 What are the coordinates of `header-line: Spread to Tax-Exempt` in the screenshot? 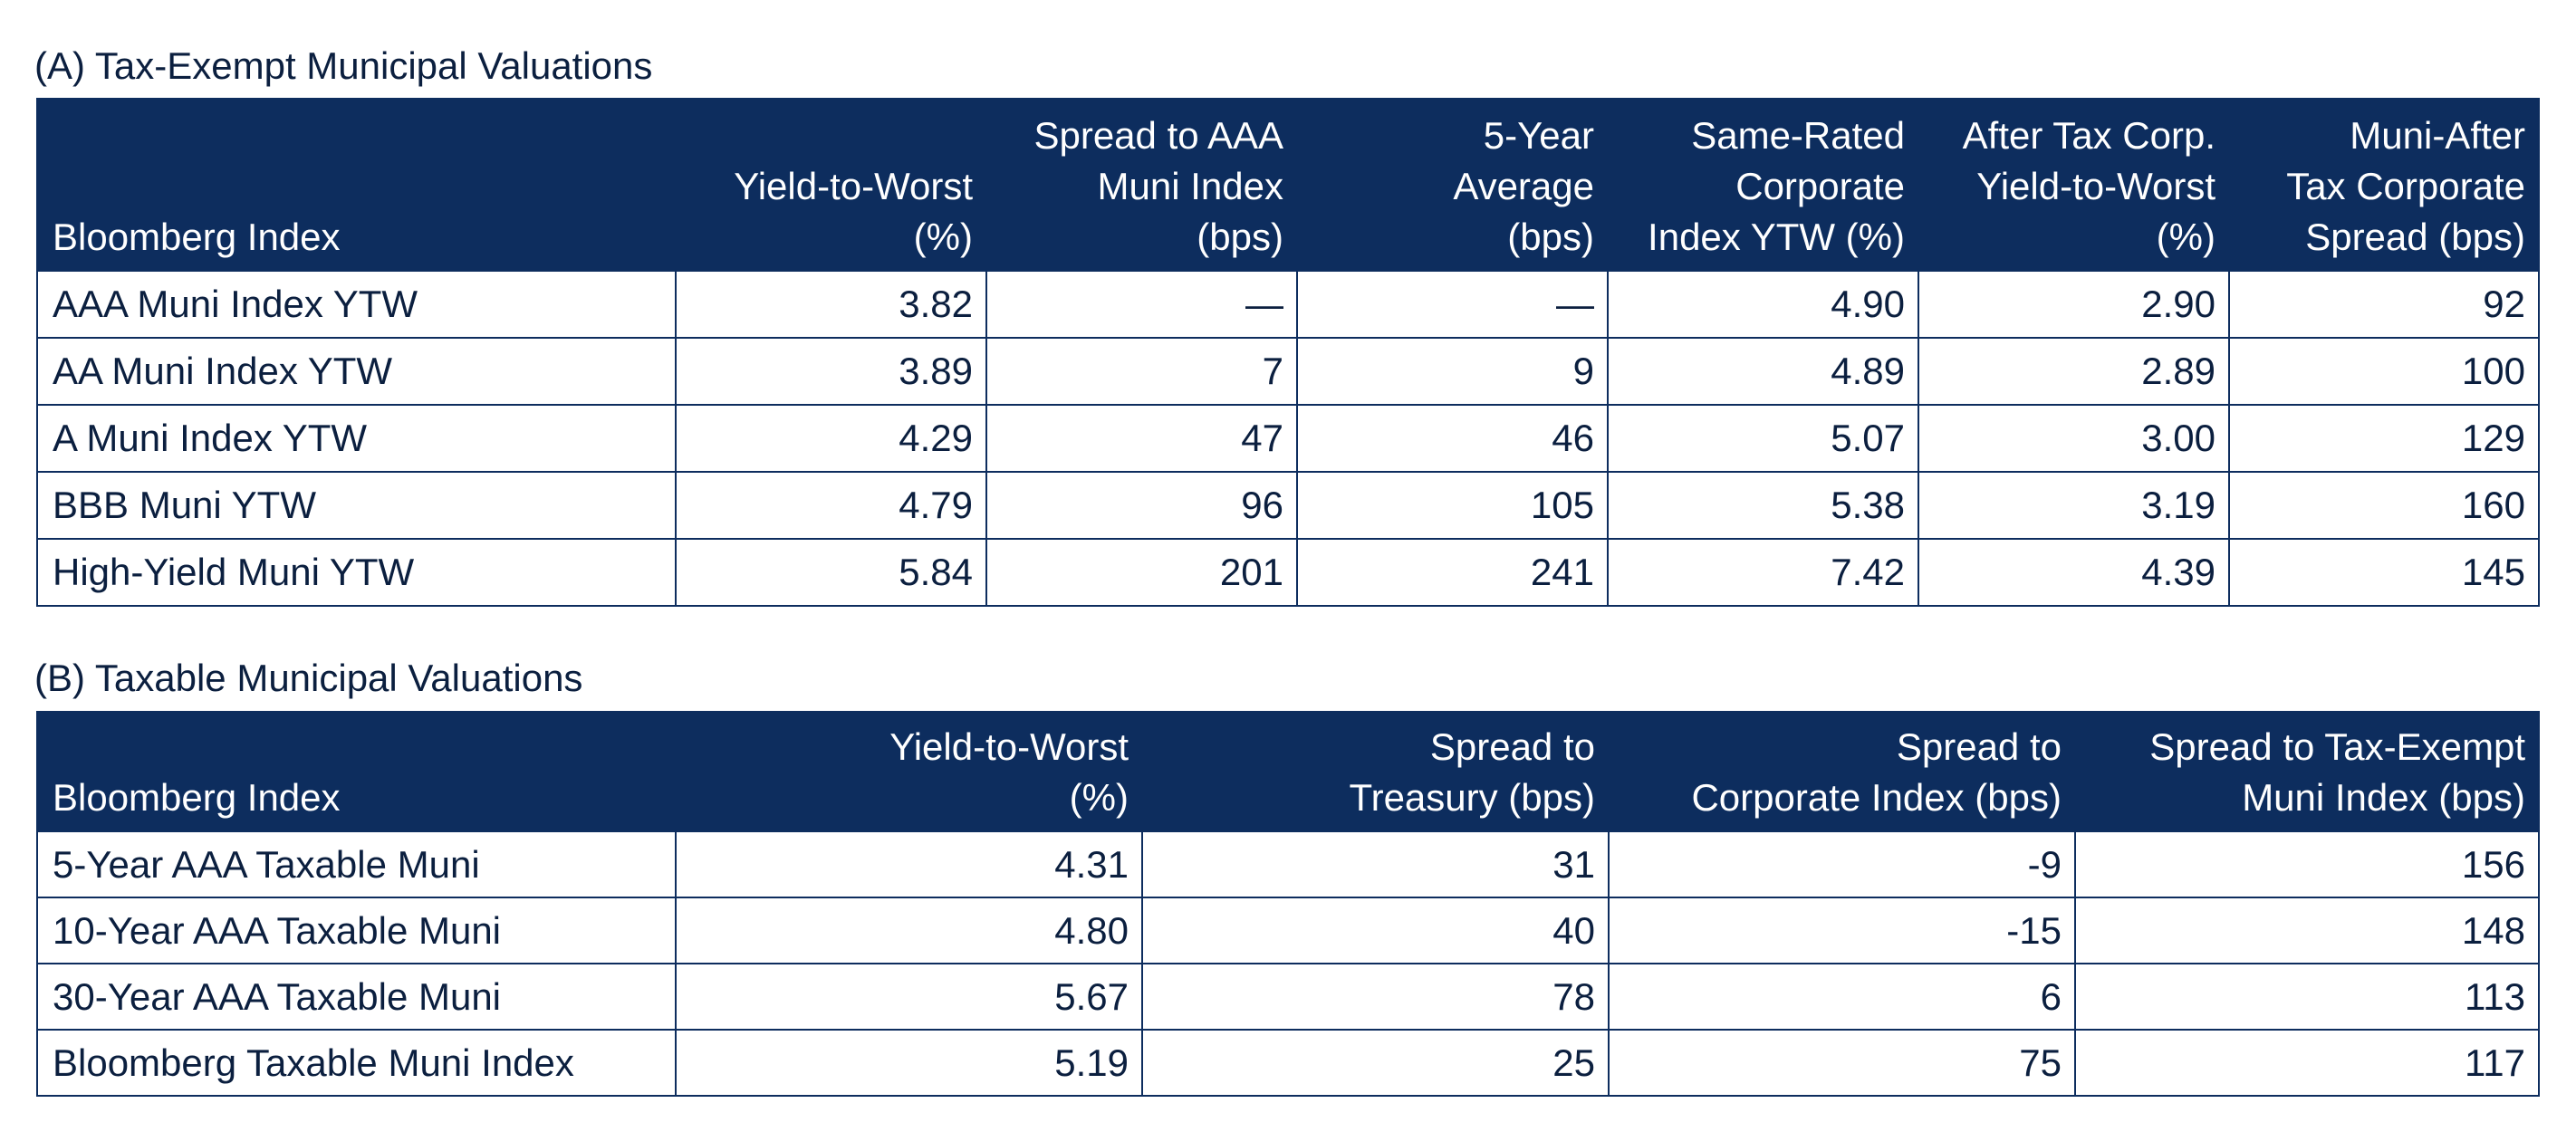 It's located at (2337, 746).